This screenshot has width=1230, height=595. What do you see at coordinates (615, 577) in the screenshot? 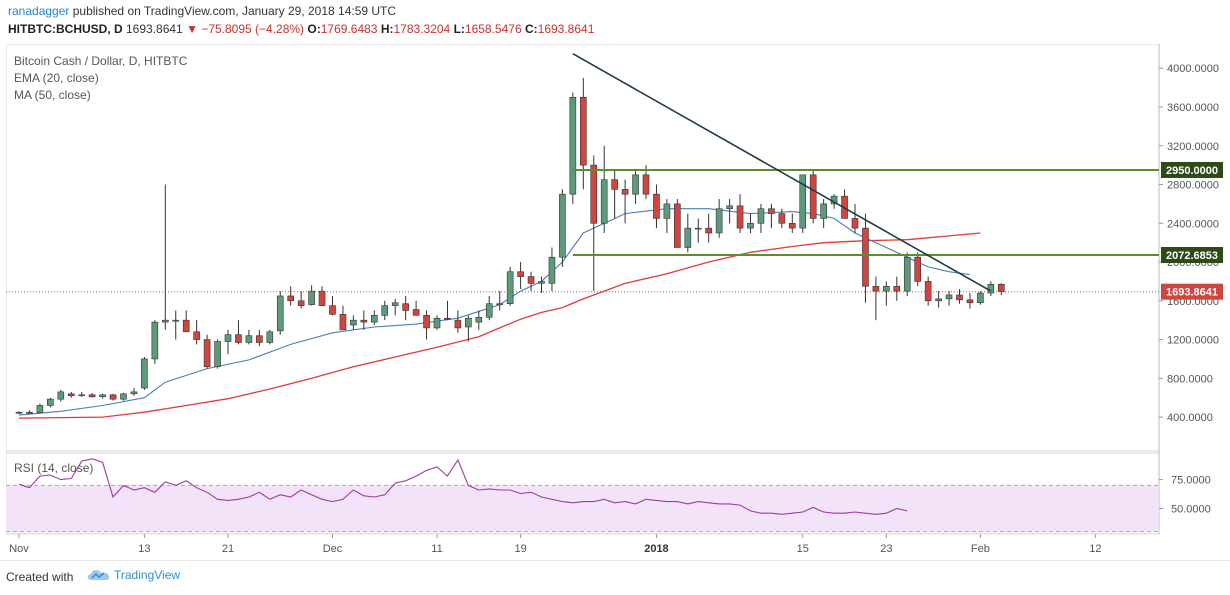
I see `footer: Created with TradingView` at bounding box center [615, 577].